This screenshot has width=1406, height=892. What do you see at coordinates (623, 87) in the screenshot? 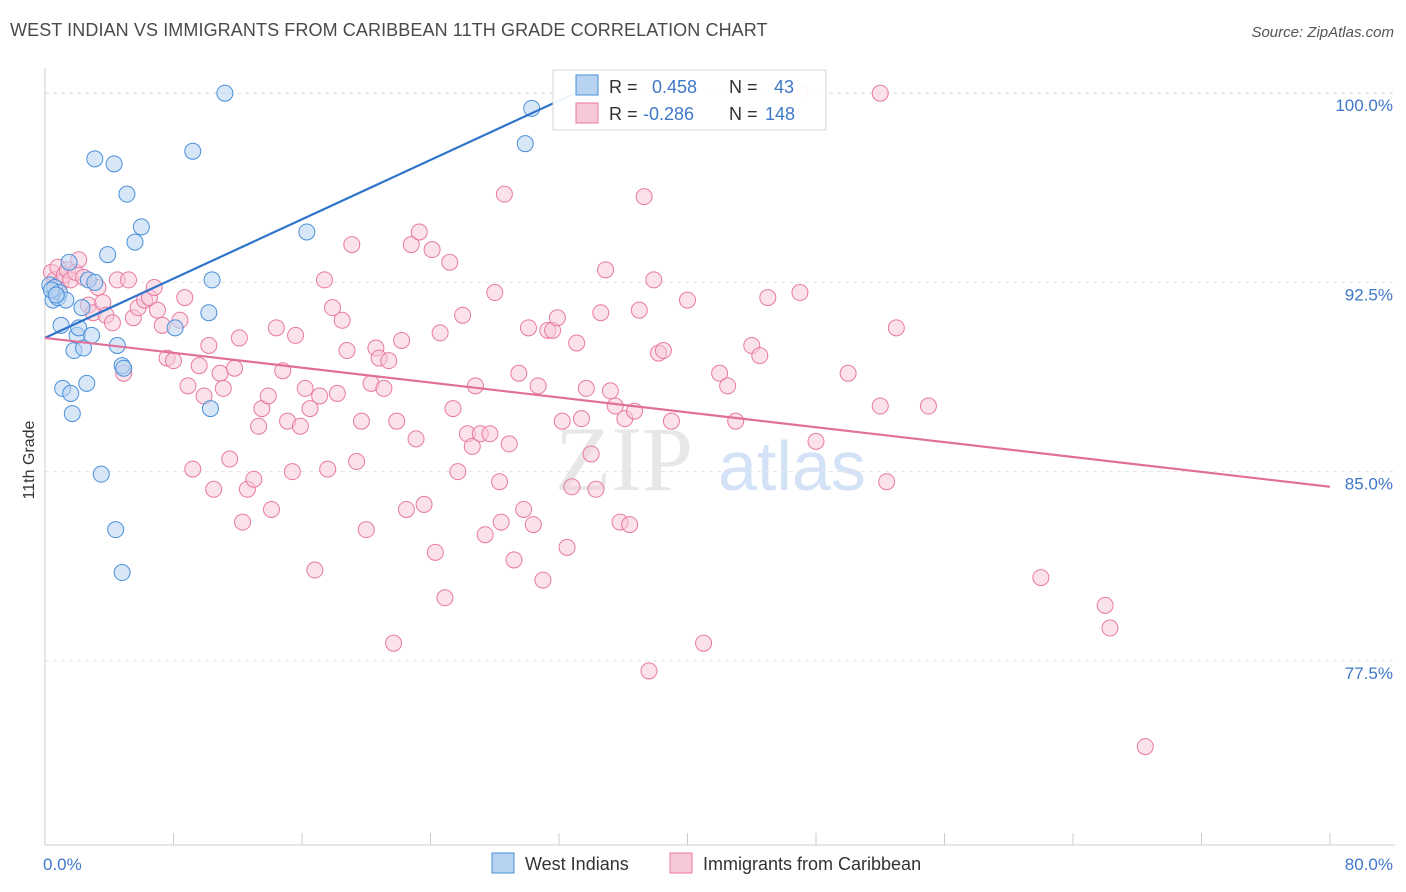
I see `stats-r-label-blue: R =` at bounding box center [623, 87].